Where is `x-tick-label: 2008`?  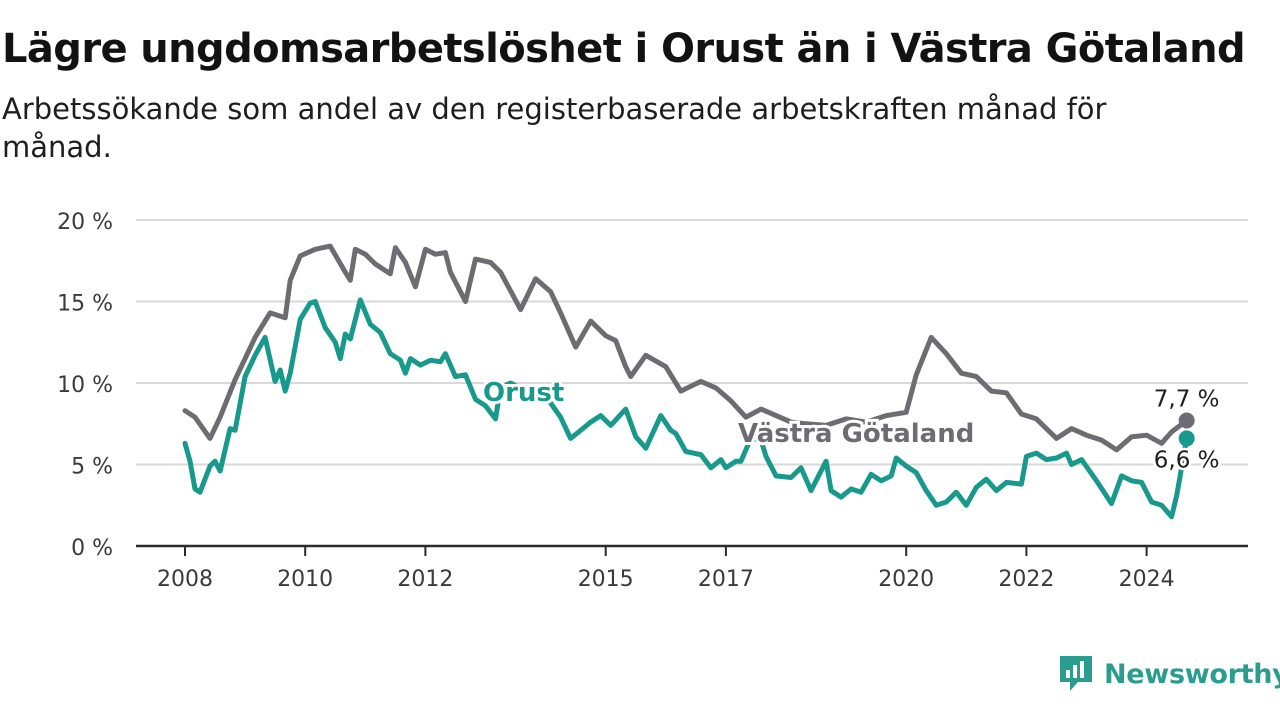 x-tick-label: 2008 is located at coordinates (185, 579).